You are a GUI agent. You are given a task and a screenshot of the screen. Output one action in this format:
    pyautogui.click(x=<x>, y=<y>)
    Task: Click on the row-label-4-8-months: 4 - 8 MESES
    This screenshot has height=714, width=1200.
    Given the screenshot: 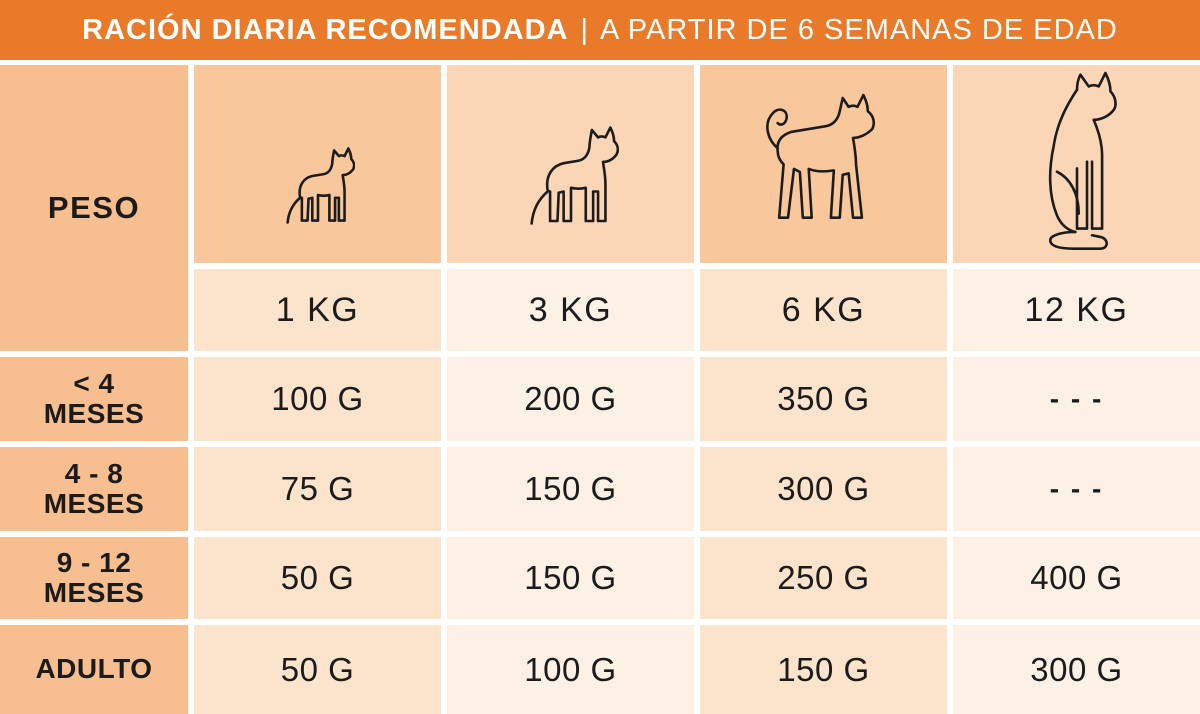 What is the action you would take?
    pyautogui.click(x=94, y=489)
    